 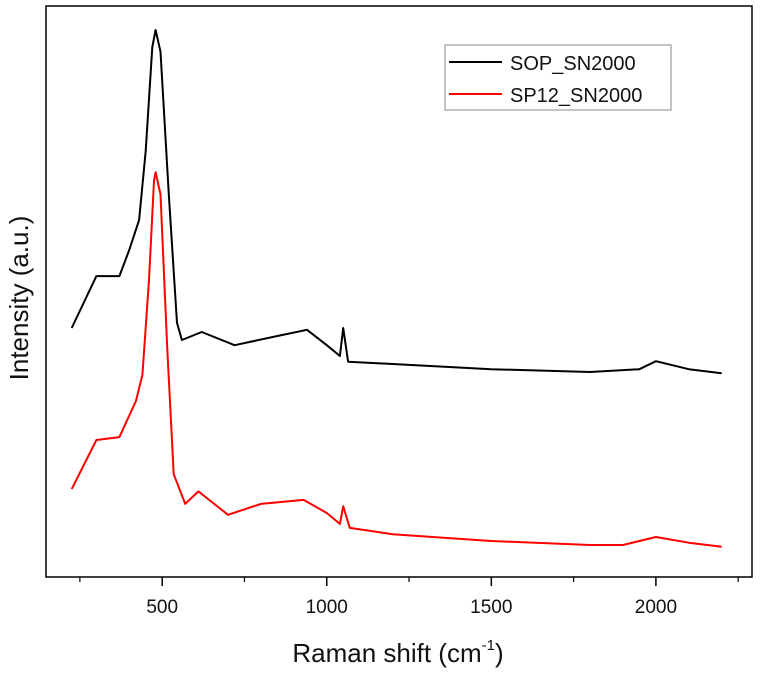 I want to click on x-axis-title-superscript: -1, so click(x=488, y=645).